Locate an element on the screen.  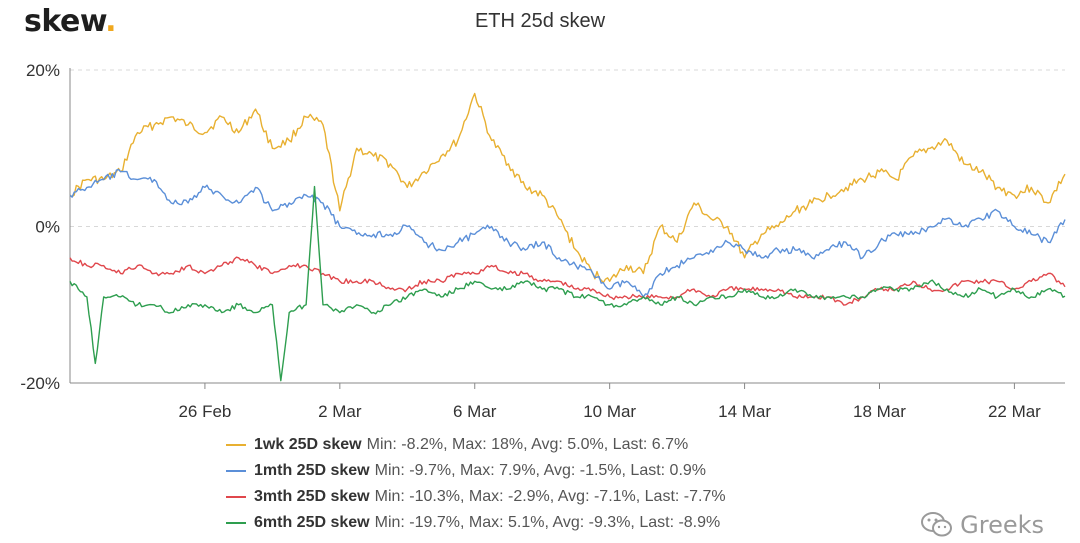
brand-logo: skew. is located at coordinates (70, 21).